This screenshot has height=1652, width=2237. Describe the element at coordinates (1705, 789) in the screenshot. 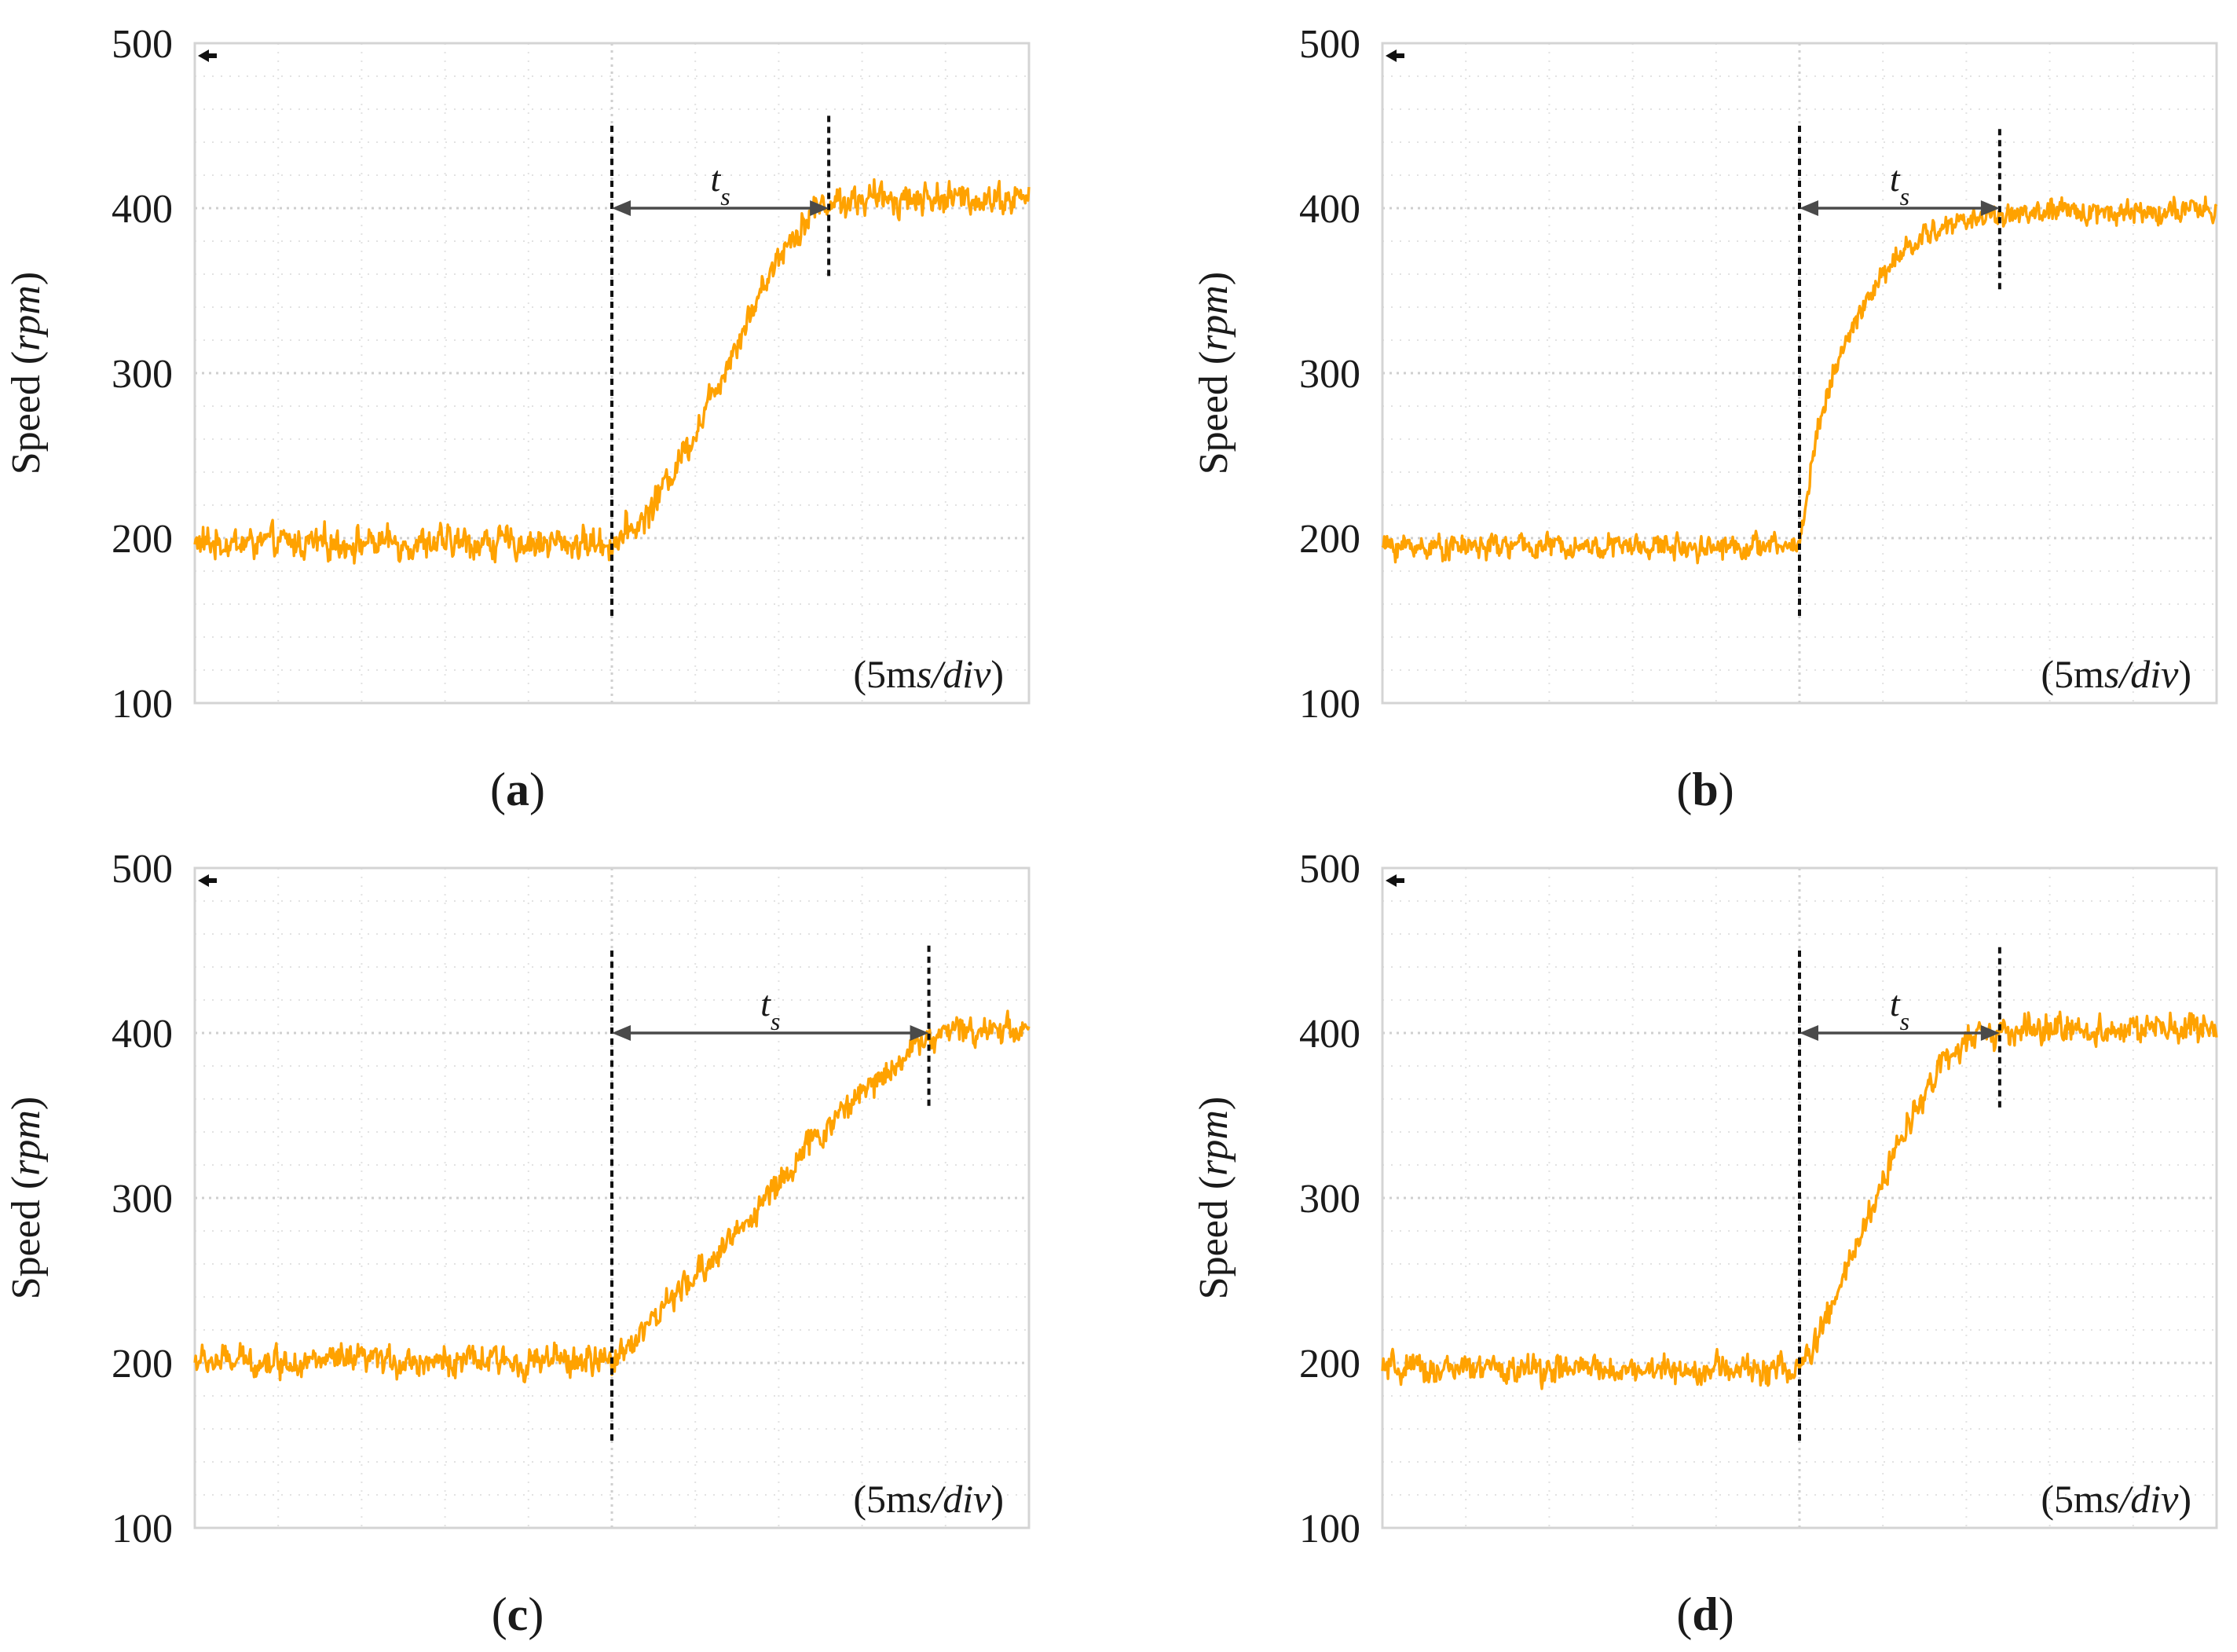

I see `panel-caption: (b)` at that location.